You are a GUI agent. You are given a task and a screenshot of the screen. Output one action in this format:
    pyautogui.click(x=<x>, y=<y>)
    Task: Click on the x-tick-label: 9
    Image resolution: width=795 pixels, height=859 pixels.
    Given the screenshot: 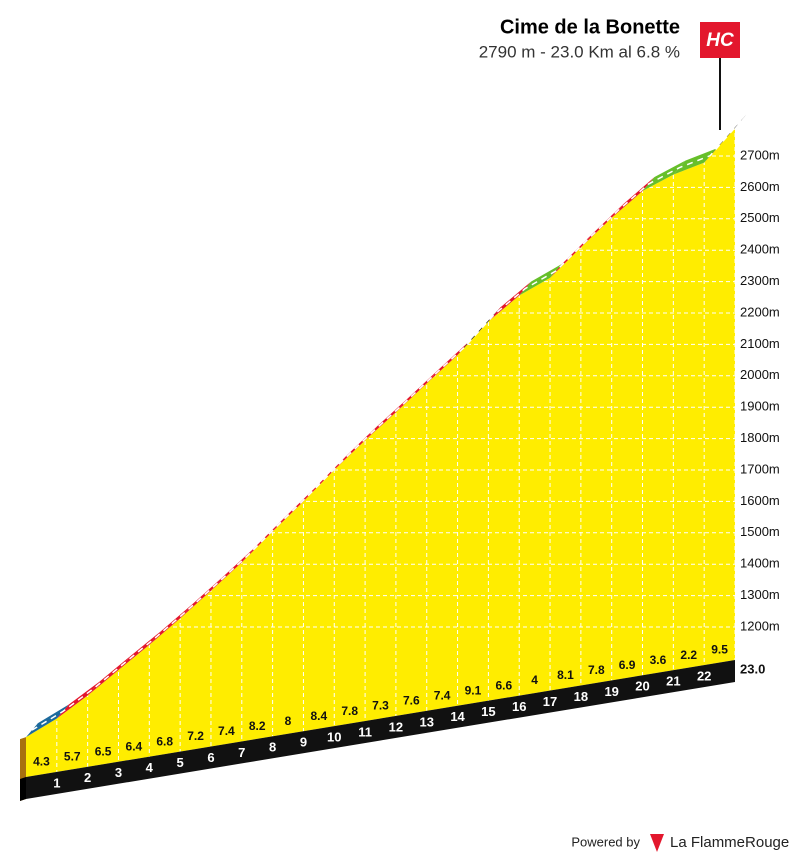 What is the action you would take?
    pyautogui.click(x=303, y=742)
    